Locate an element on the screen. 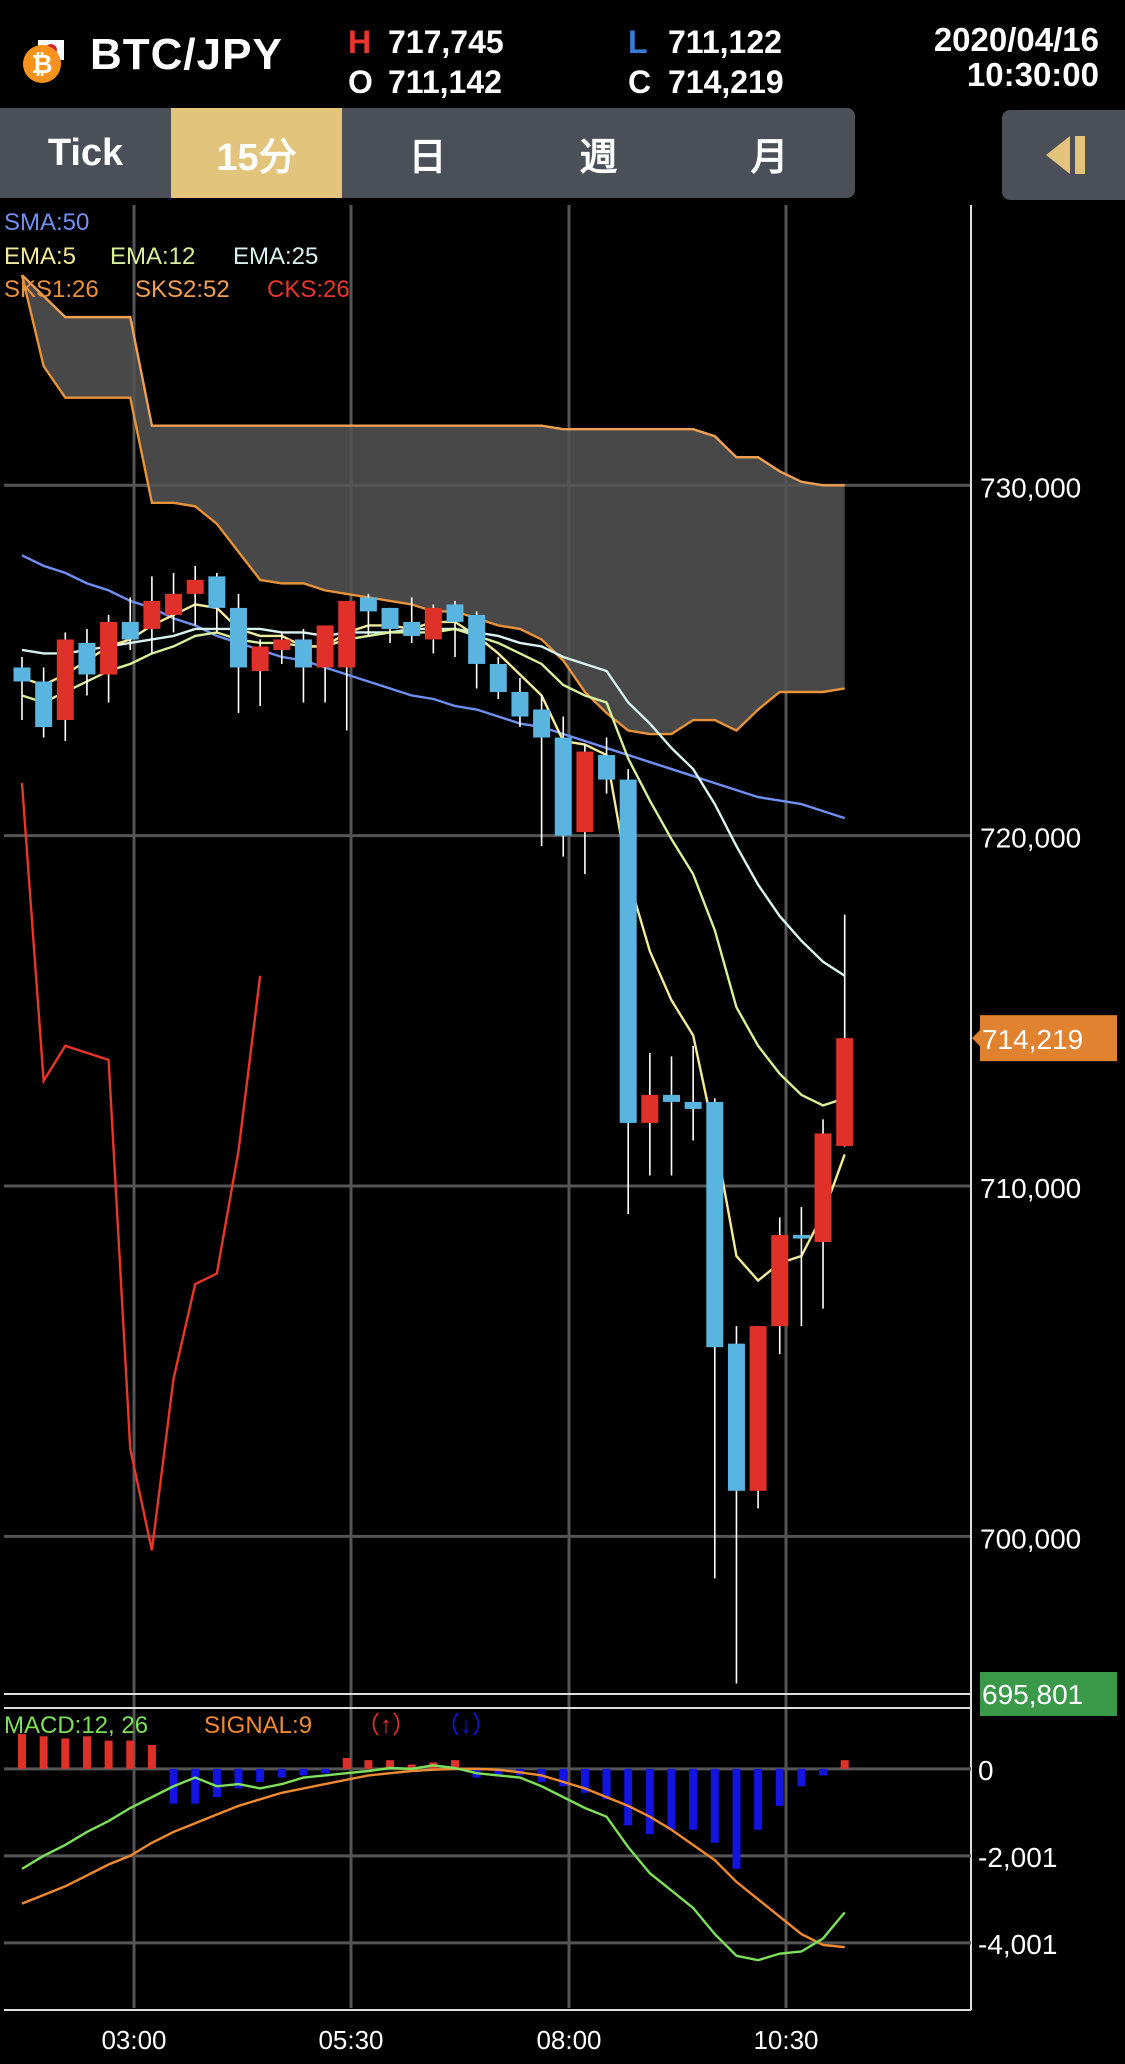  close-key: C is located at coordinates (640, 82).